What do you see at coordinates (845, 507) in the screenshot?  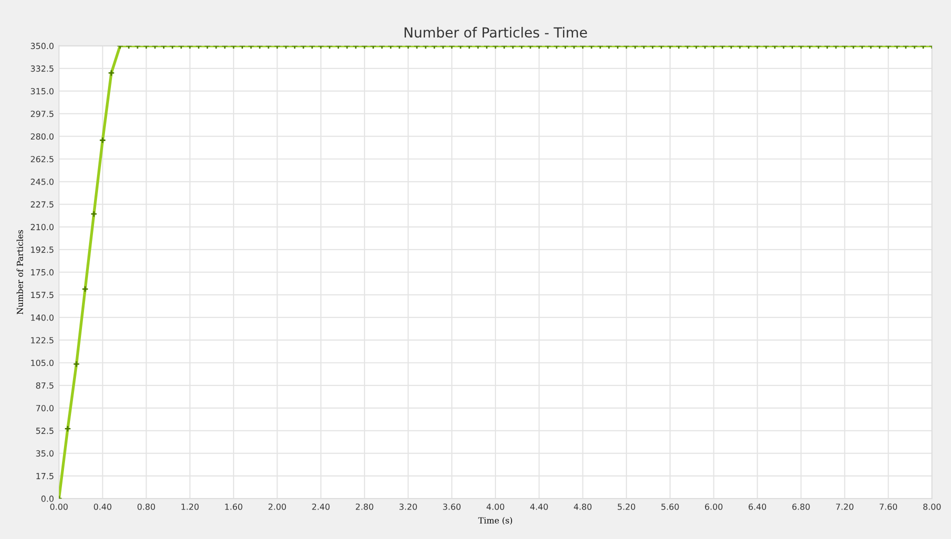 I see `x-tick-label: 7.20` at bounding box center [845, 507].